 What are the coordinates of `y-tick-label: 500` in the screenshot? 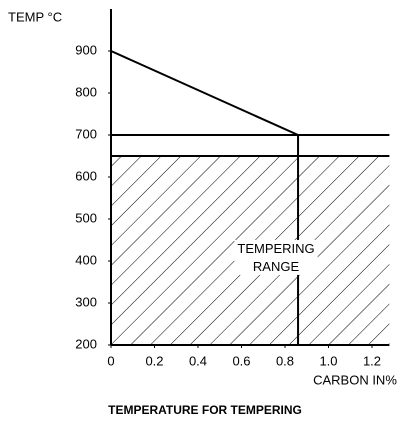 It's located at (86, 217).